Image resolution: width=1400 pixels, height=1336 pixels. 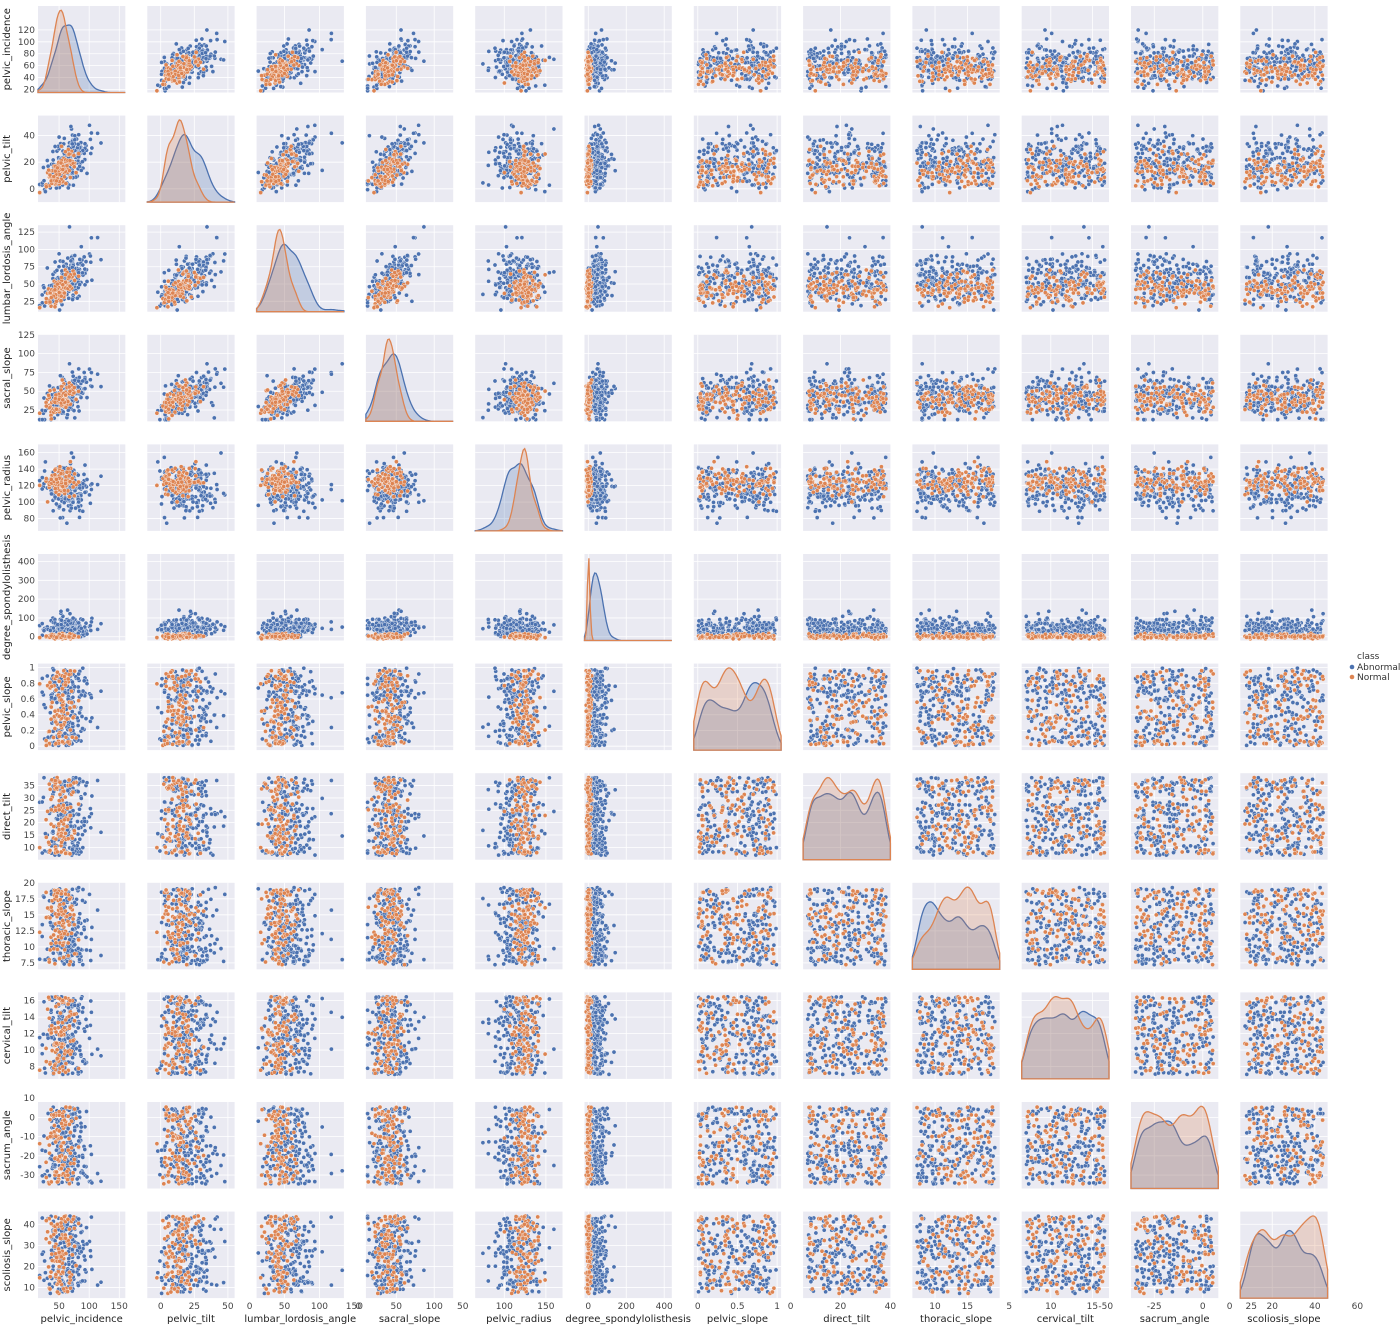 I want to click on ytick-label: 60, so click(x=30, y=67).